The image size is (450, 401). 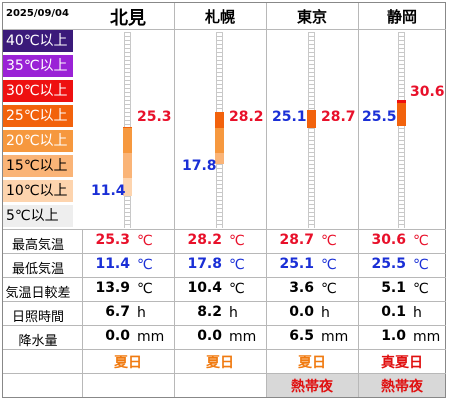 I want to click on max-unit-tokyo: ℃, so click(x=329, y=241).